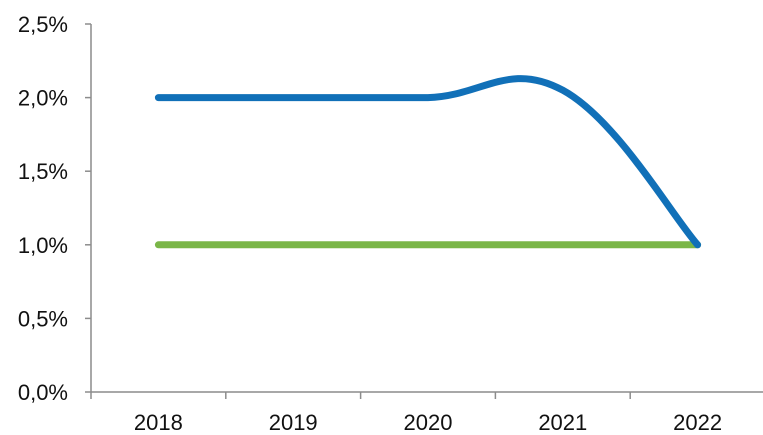 Image resolution: width=763 pixels, height=435 pixels. Describe the element at coordinates (43, 24) in the screenshot. I see `y-tick-label: 2,5%` at that location.